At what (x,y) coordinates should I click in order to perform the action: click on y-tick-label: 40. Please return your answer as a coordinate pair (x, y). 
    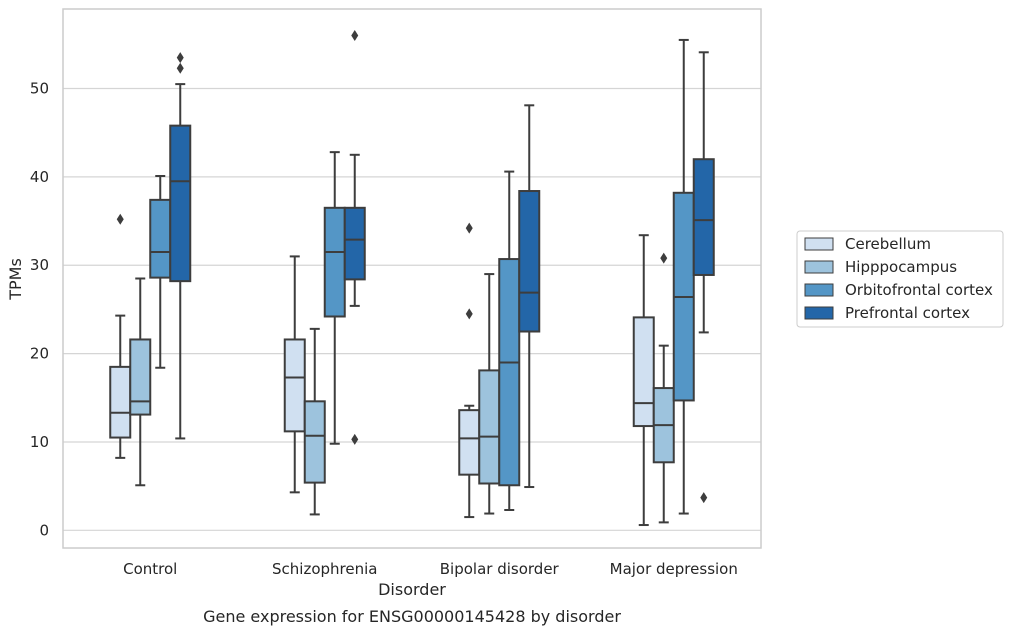
    Looking at the image, I should click on (39, 177).